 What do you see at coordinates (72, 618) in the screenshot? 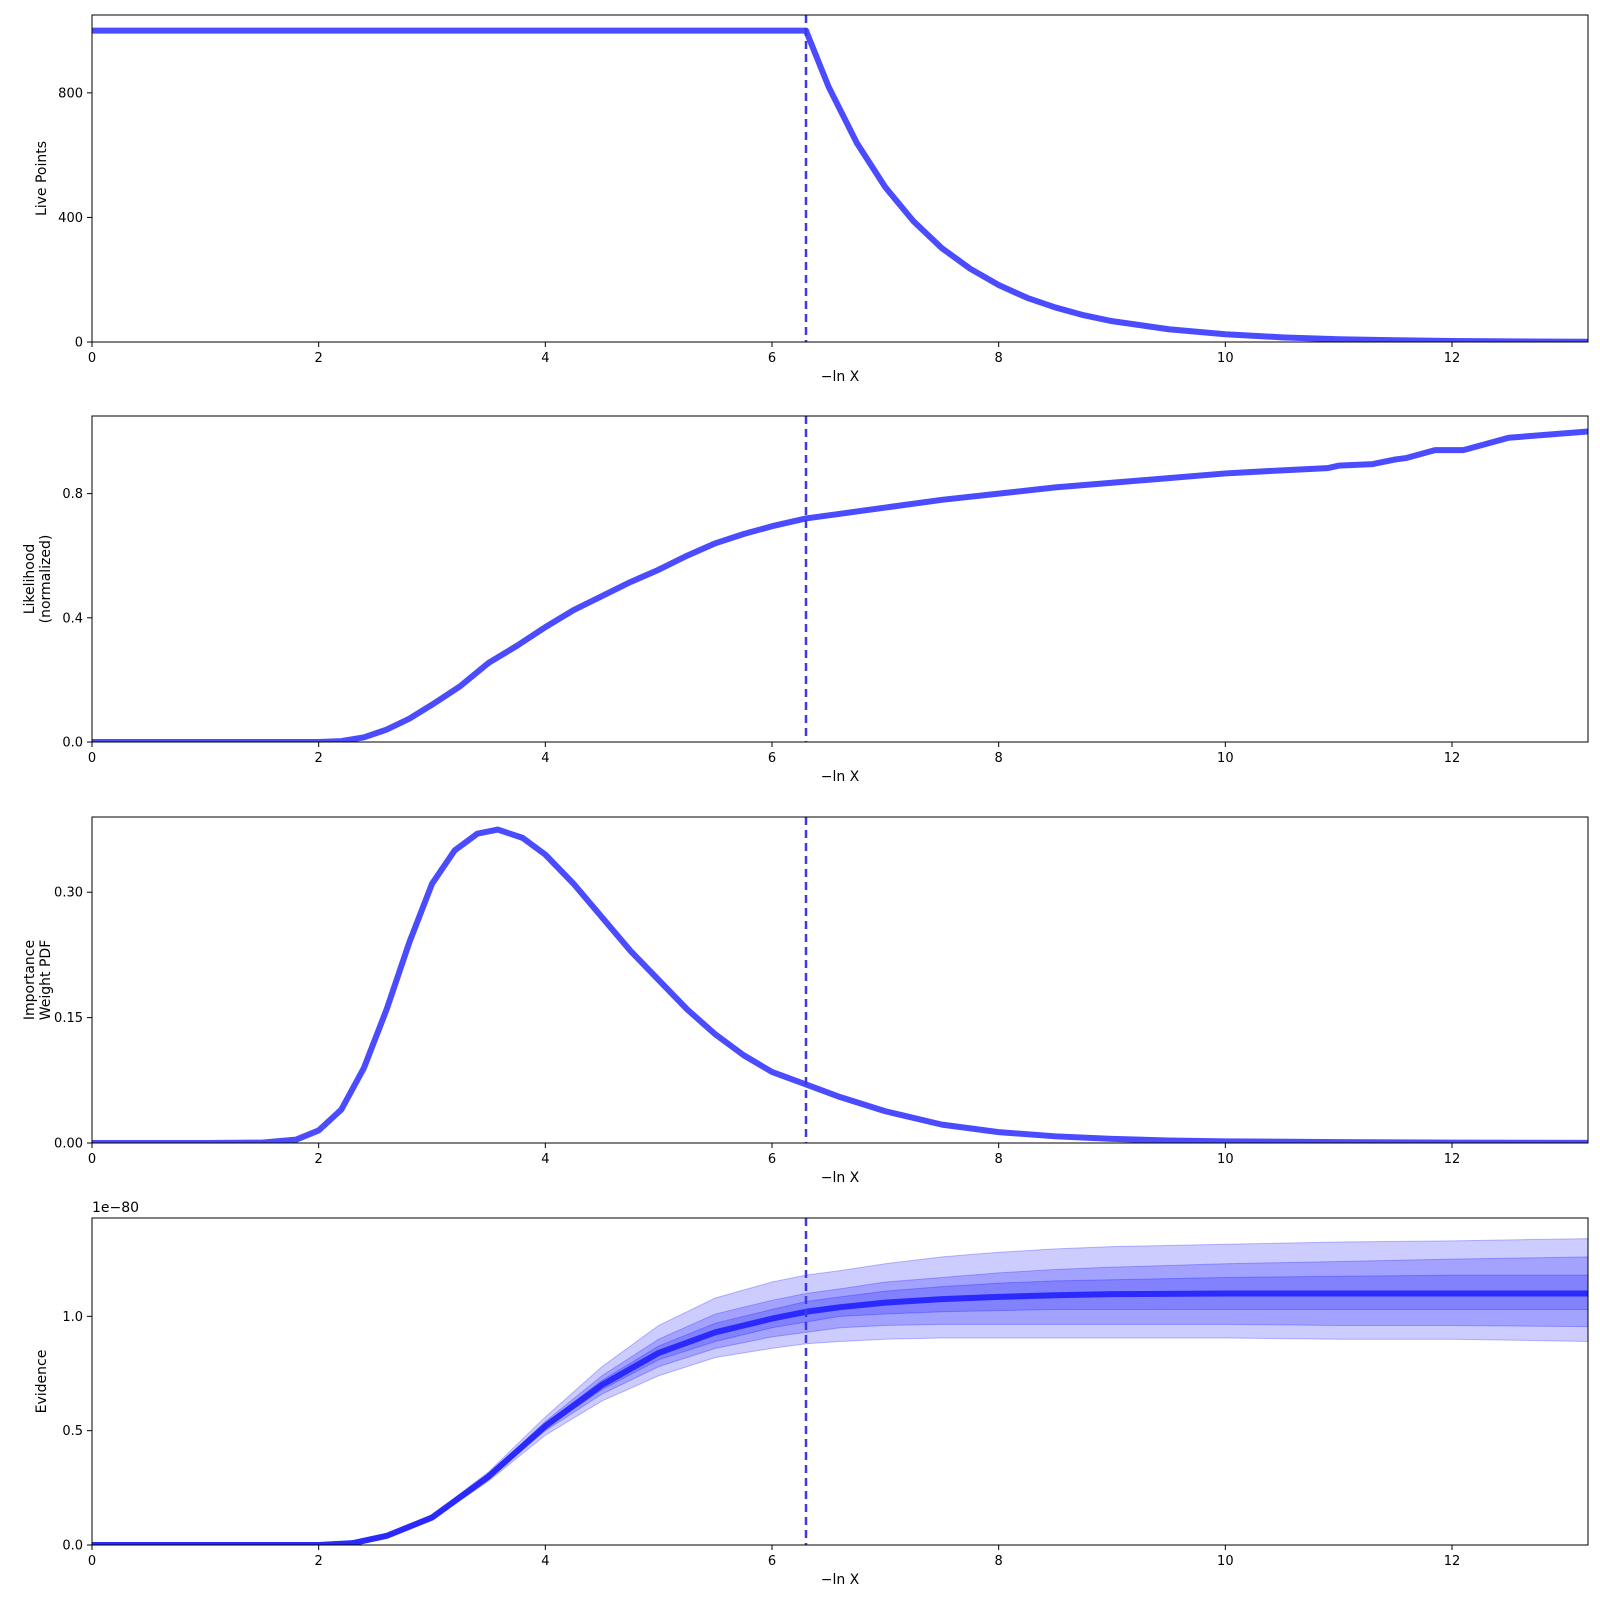
I see `y-tick-label: 0.4` at bounding box center [72, 618].